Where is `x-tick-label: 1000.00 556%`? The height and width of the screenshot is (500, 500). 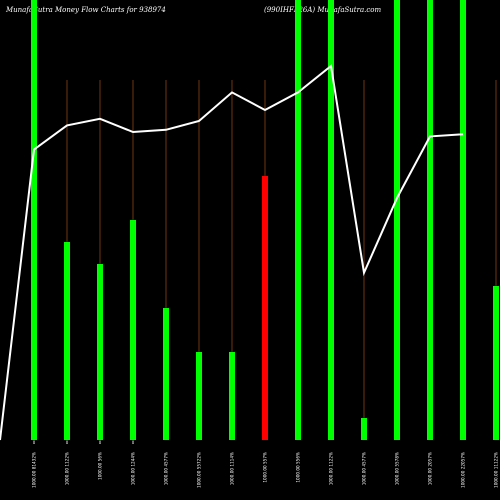 x-tick-label: 1000.00 556% is located at coordinates (298, 467).